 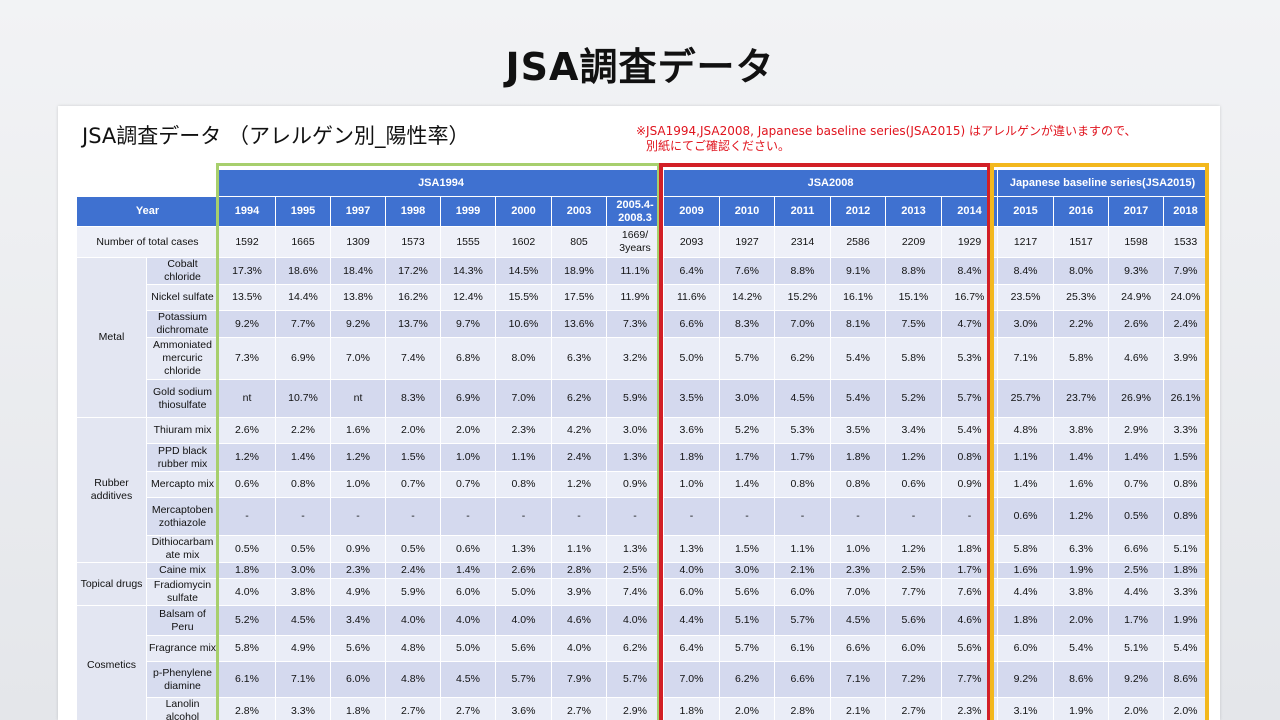 I want to click on positivity-cell: 5.2%, so click(x=747, y=430).